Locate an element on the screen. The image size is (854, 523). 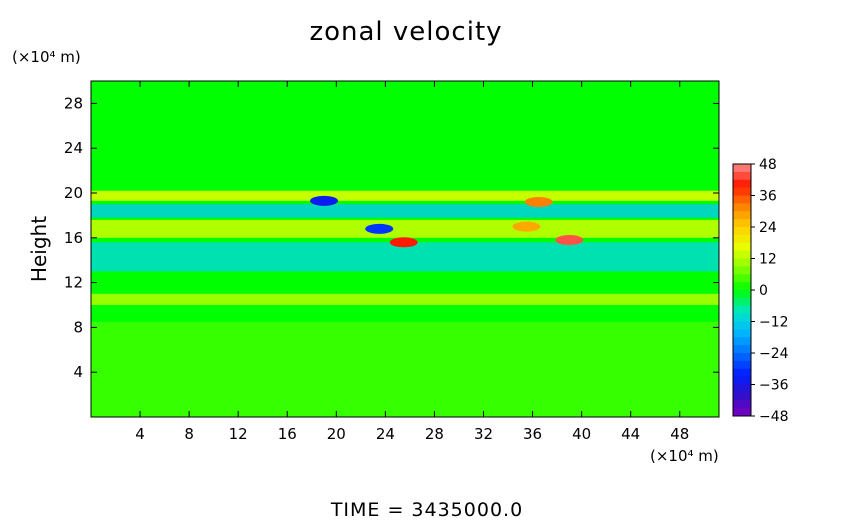
x-tick-label: 48 is located at coordinates (679, 434).